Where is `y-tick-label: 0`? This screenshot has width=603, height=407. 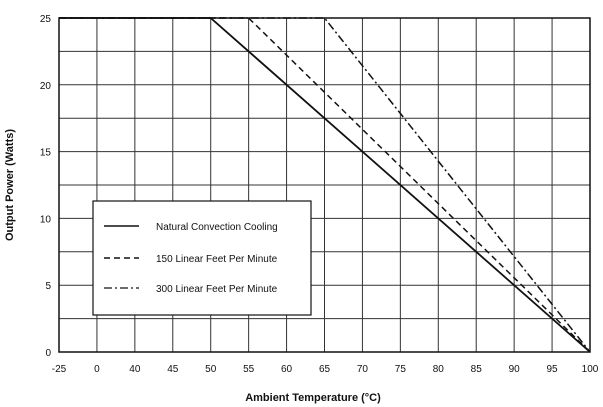
y-tick-label: 0 is located at coordinates (48, 353).